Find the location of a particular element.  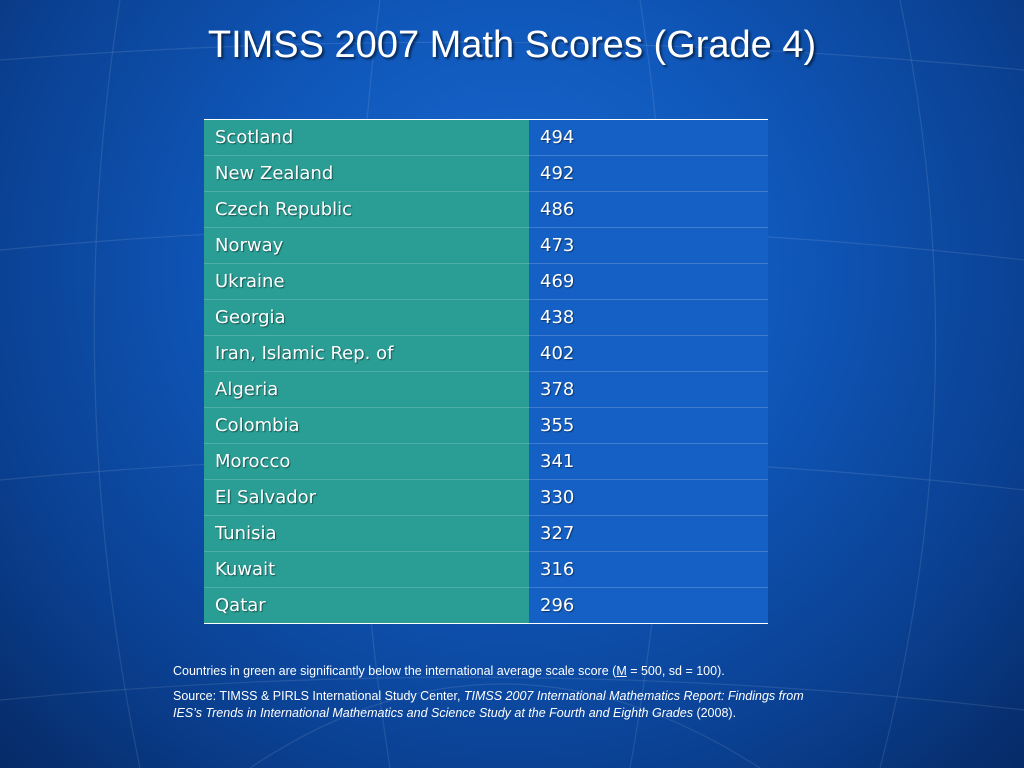

table-row: Morocco 341 is located at coordinates (486, 461).